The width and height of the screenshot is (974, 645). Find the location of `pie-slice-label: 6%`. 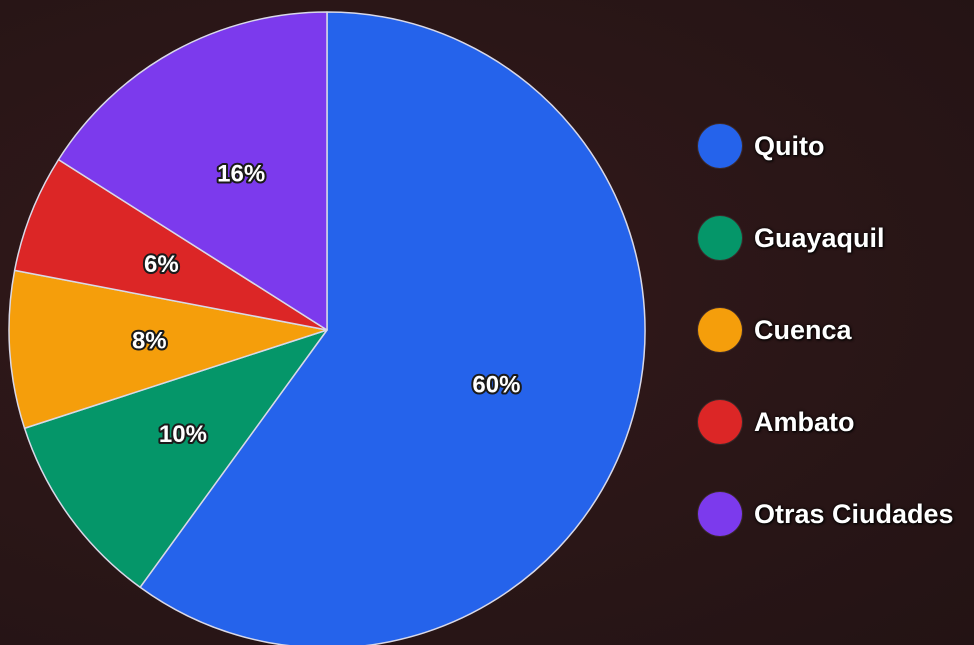

pie-slice-label: 6% is located at coordinates (161, 264).